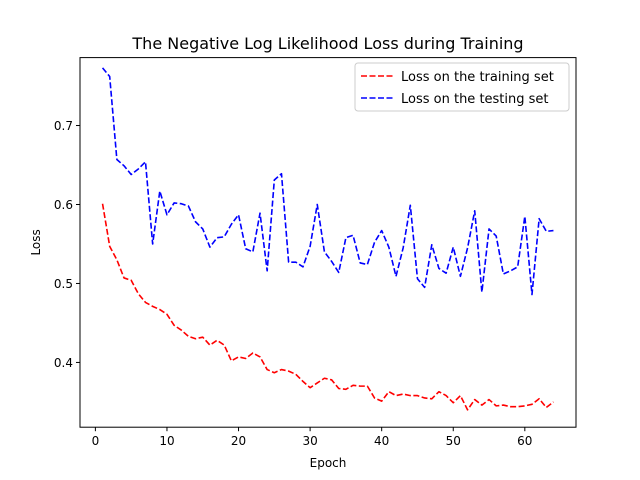  What do you see at coordinates (475, 99) in the screenshot?
I see `legend-label-testing: Loss on the testing set` at bounding box center [475, 99].